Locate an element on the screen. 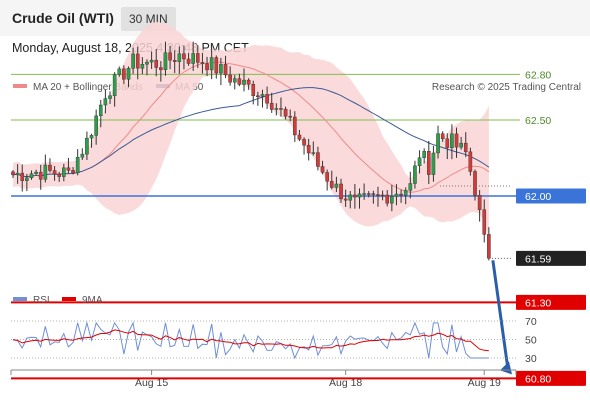  rsi-9ma-line is located at coordinates (250, 340).